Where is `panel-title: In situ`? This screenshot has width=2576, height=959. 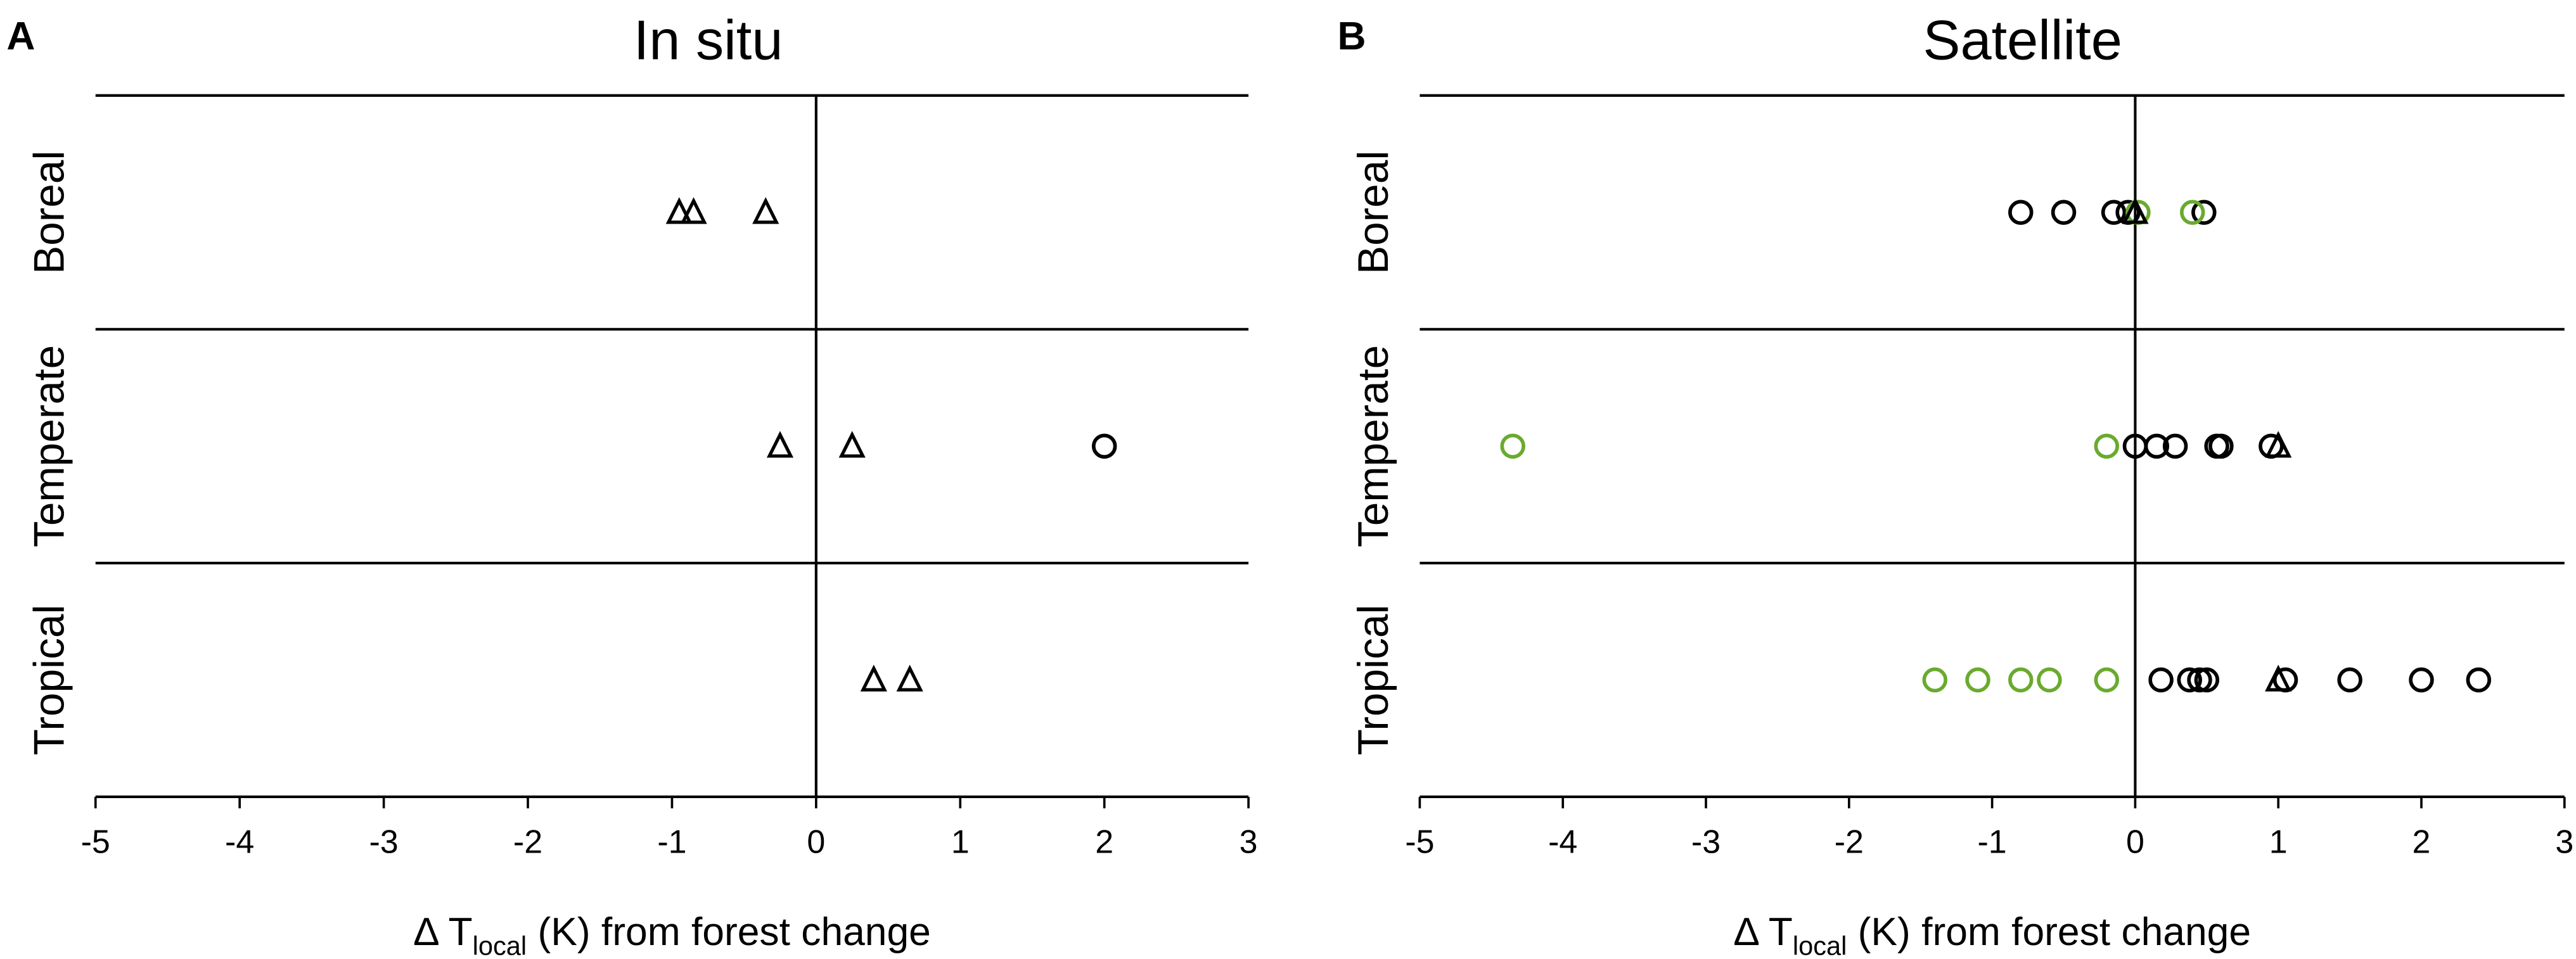 panel-title: In situ is located at coordinates (708, 40).